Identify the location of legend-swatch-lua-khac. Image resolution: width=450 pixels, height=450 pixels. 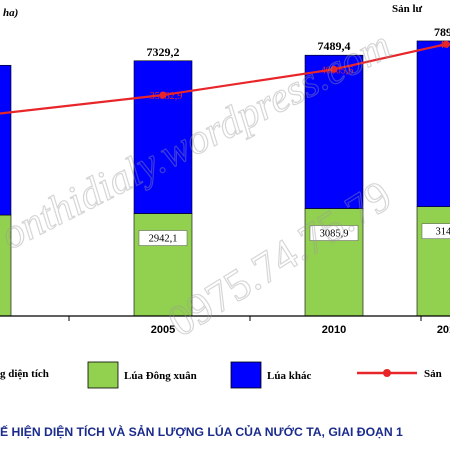
(246, 375).